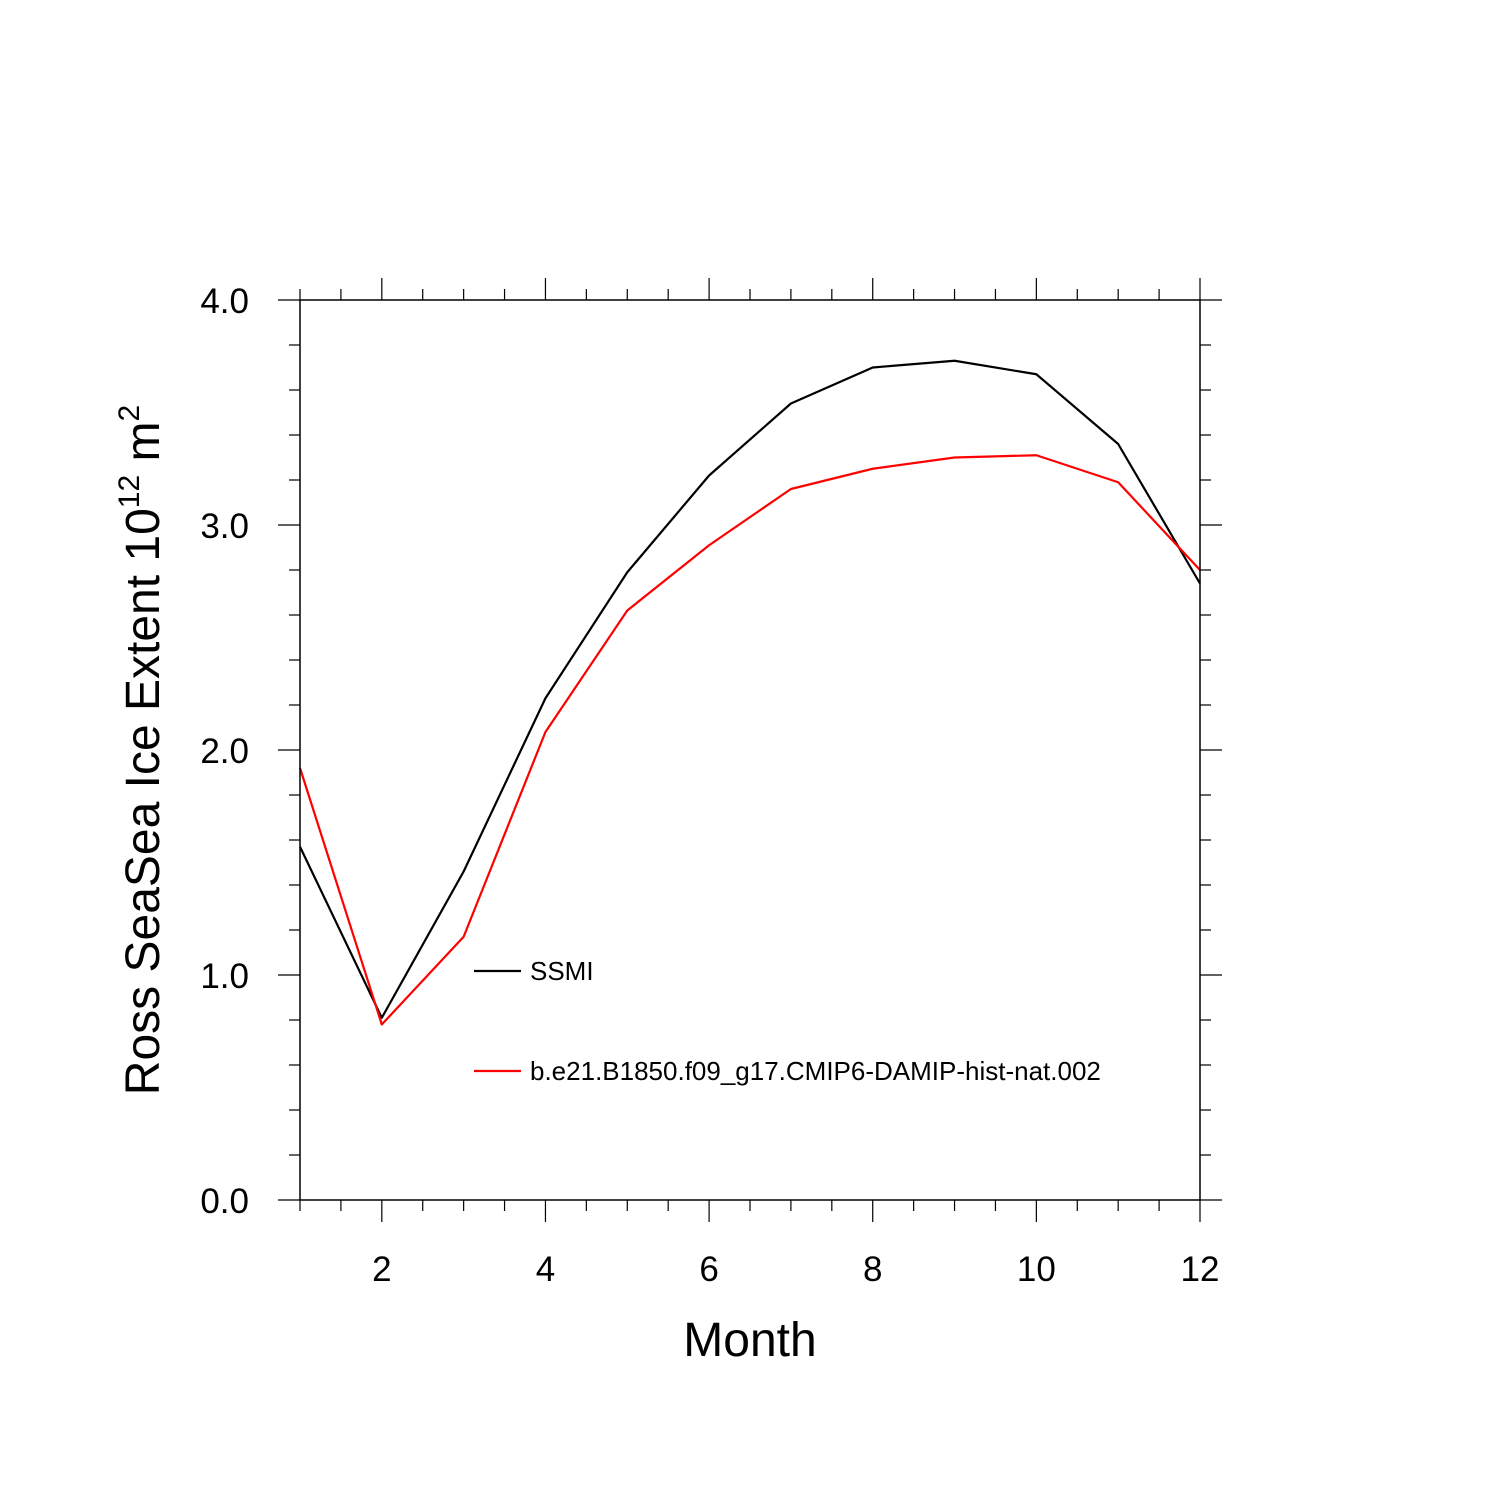 This screenshot has width=1500, height=1500. I want to click on legend-label-1: SSMI, so click(562, 971).